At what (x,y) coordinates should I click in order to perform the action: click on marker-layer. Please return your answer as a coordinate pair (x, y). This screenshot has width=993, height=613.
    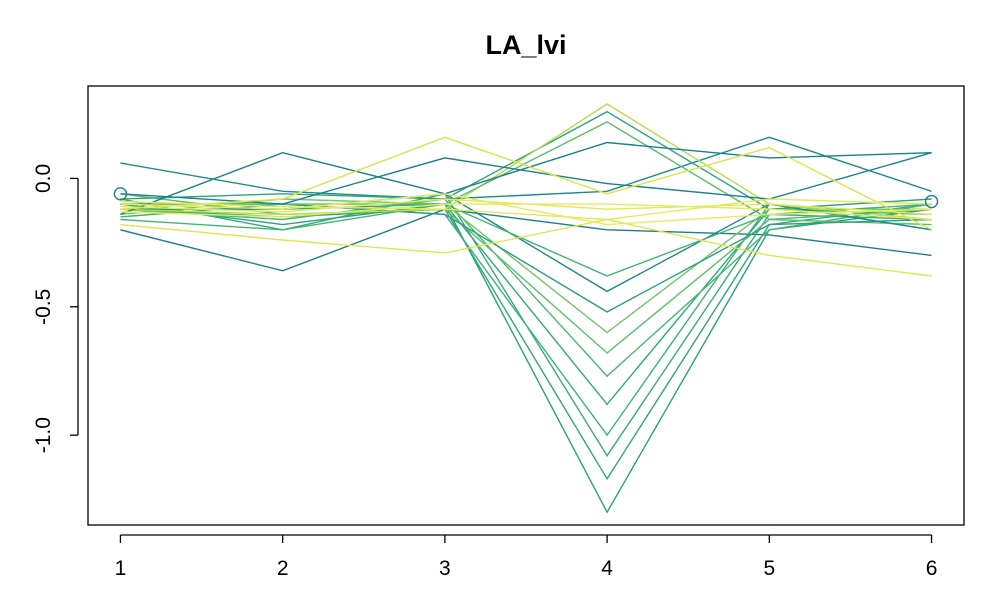
    Looking at the image, I should click on (526, 198).